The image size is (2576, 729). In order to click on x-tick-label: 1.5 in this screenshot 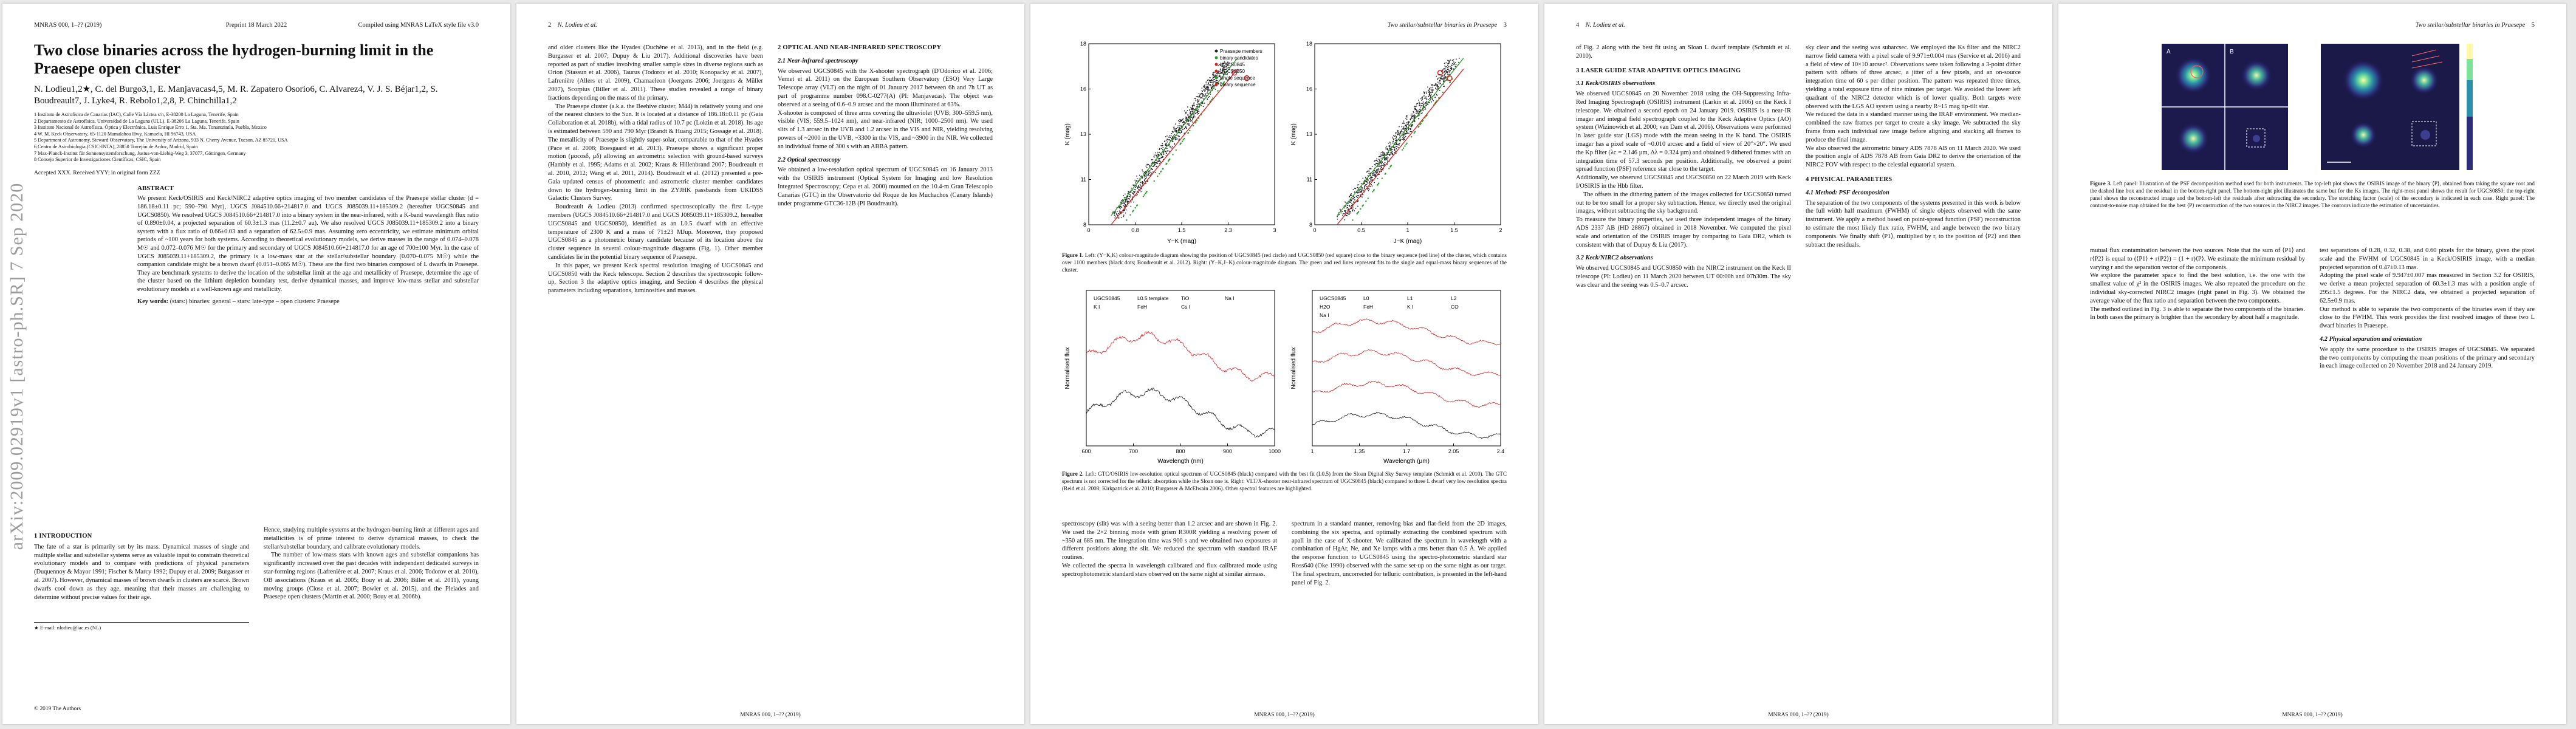, I will do `click(1454, 230)`.